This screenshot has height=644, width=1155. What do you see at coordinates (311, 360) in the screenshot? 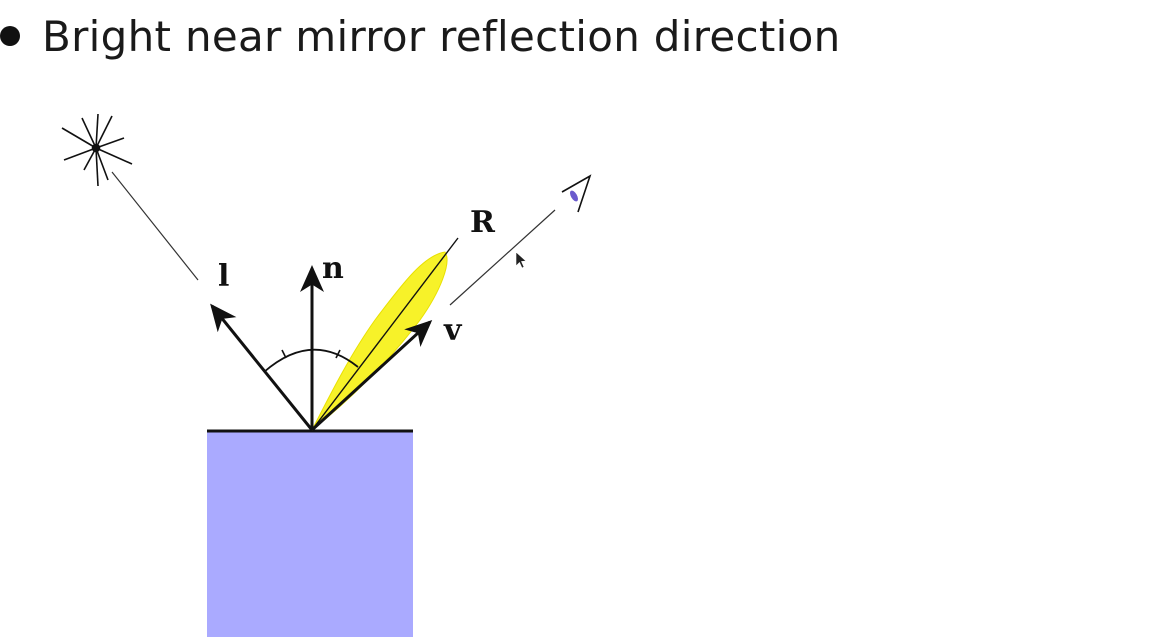
I see `angle-arc` at bounding box center [311, 360].